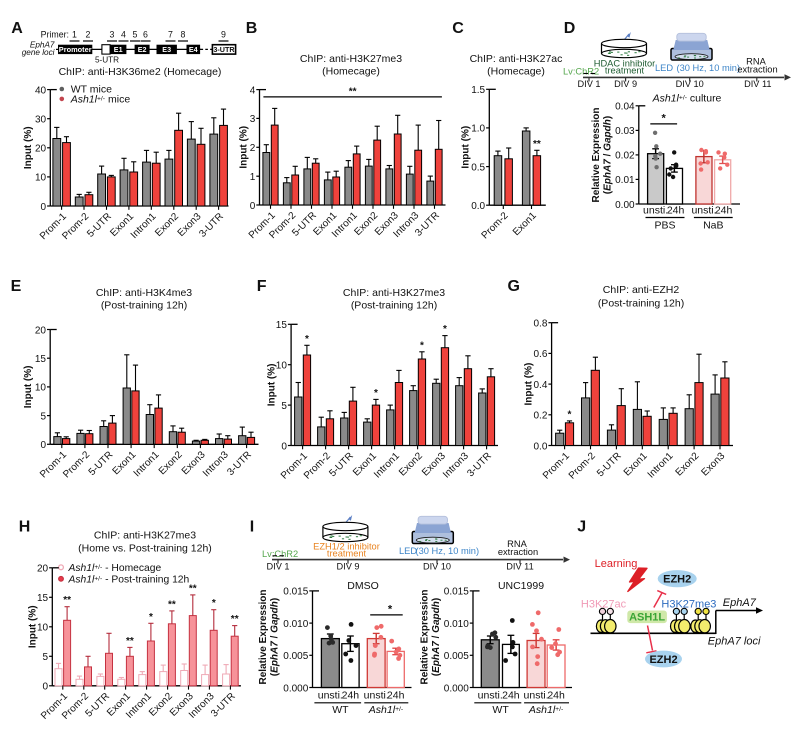 The height and width of the screenshot is (738, 806). Describe the element at coordinates (540, 354) in the screenshot. I see `svg-text: 0.6` at that location.